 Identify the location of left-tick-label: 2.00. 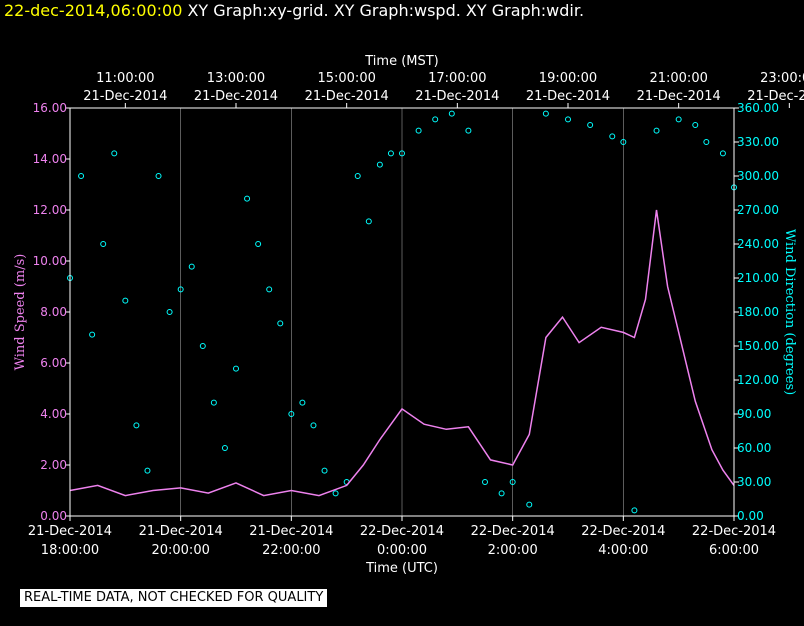
(53, 465).